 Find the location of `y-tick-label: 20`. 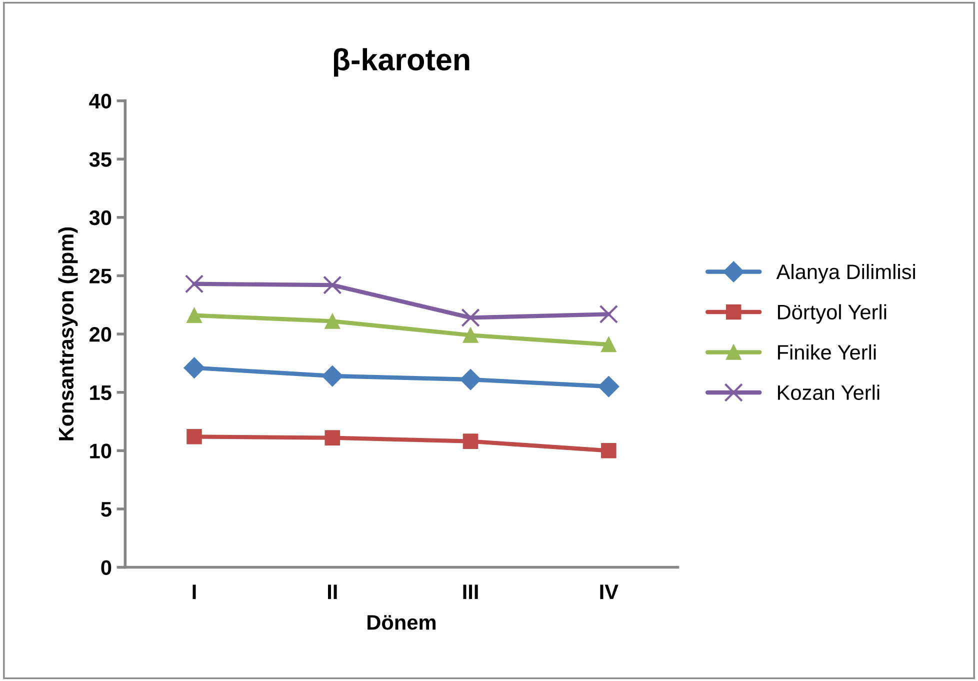

y-tick-label: 20 is located at coordinates (101, 334).